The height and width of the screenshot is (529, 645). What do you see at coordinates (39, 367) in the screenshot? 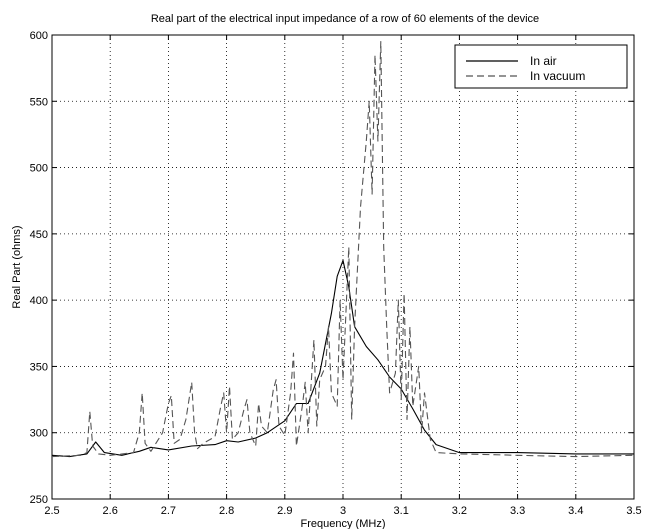
I see `y-tick-label: 350` at bounding box center [39, 367].